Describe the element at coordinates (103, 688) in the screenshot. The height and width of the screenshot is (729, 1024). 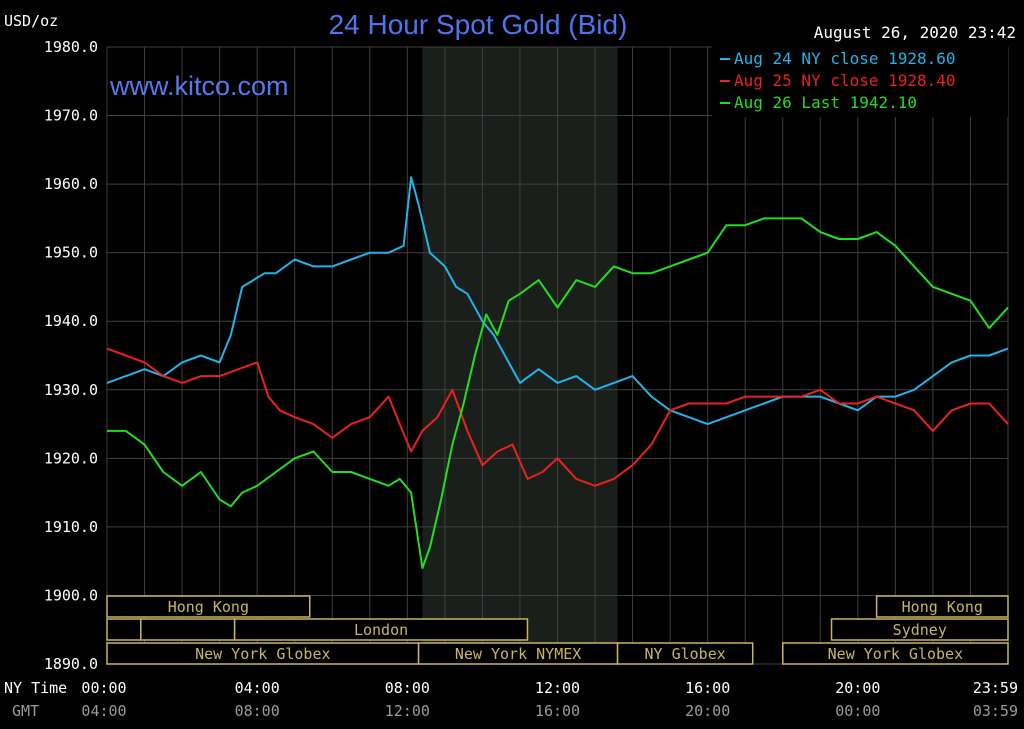
I see `x-tick-label-ny: 00:00` at that location.